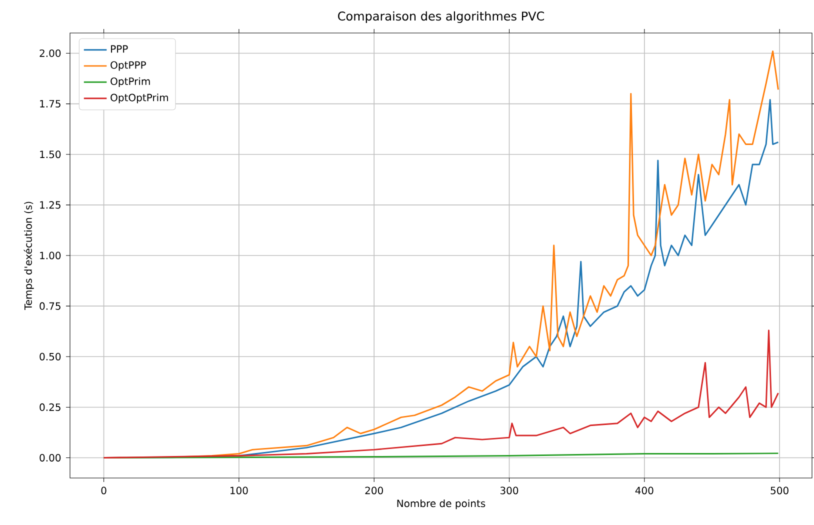 The height and width of the screenshot is (525, 814). I want to click on x-tick-label: 300, so click(509, 490).